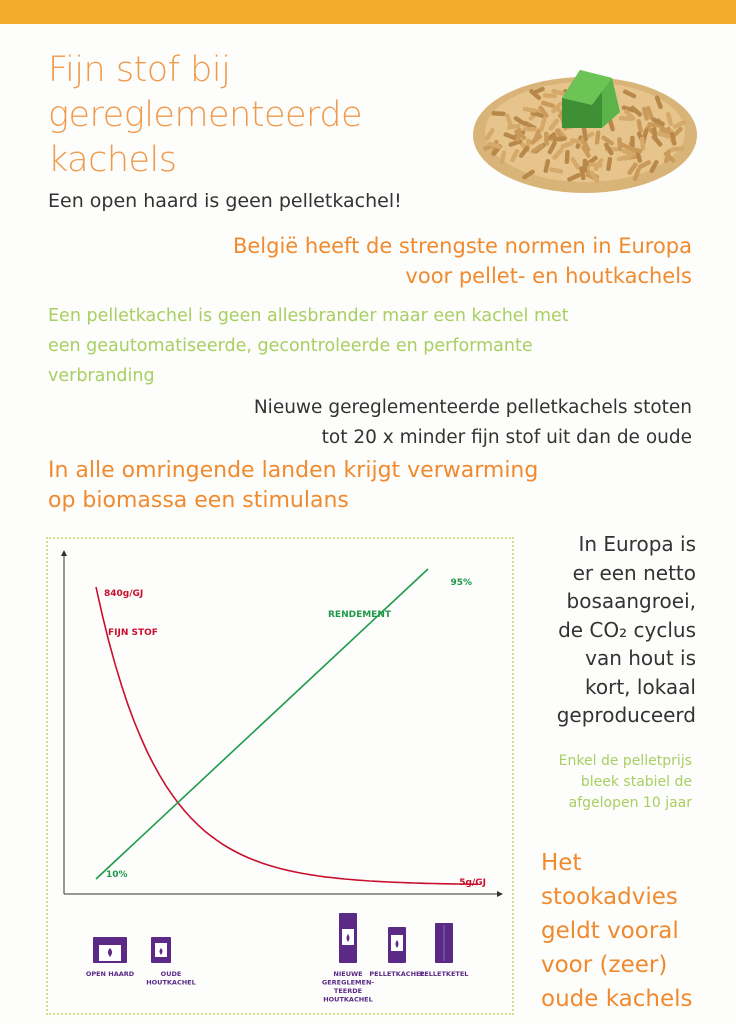 The width and height of the screenshot is (736, 1024). What do you see at coordinates (171, 974) in the screenshot?
I see `icon-label: OUDE` at bounding box center [171, 974].